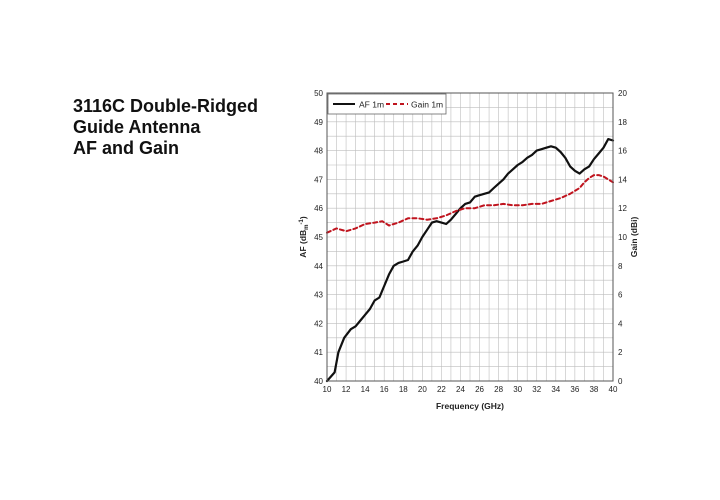  What do you see at coordinates (318, 323) in the screenshot?
I see `y-left-tick-label: 42` at bounding box center [318, 323].